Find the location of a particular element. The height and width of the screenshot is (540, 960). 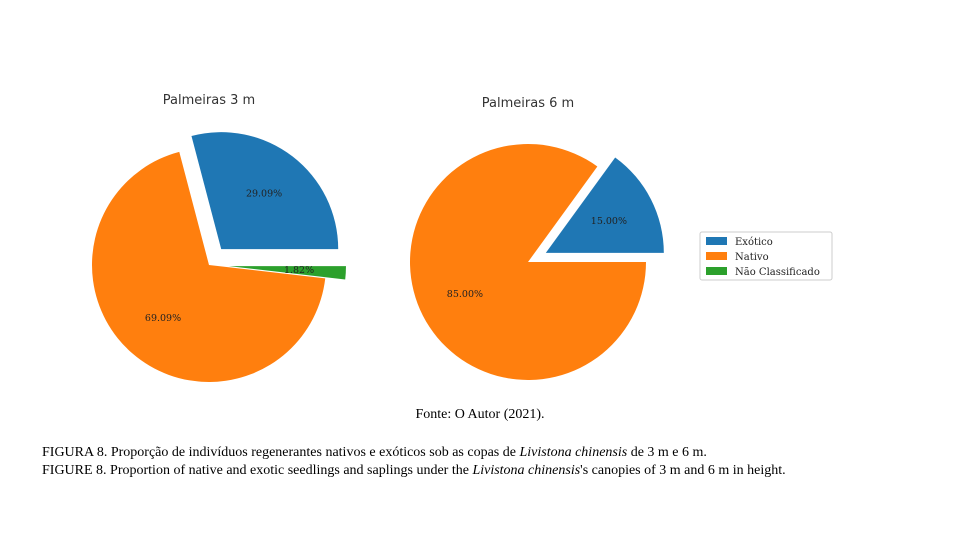

legend-label-nao-classificado: Não Classificado is located at coordinates (777, 272).